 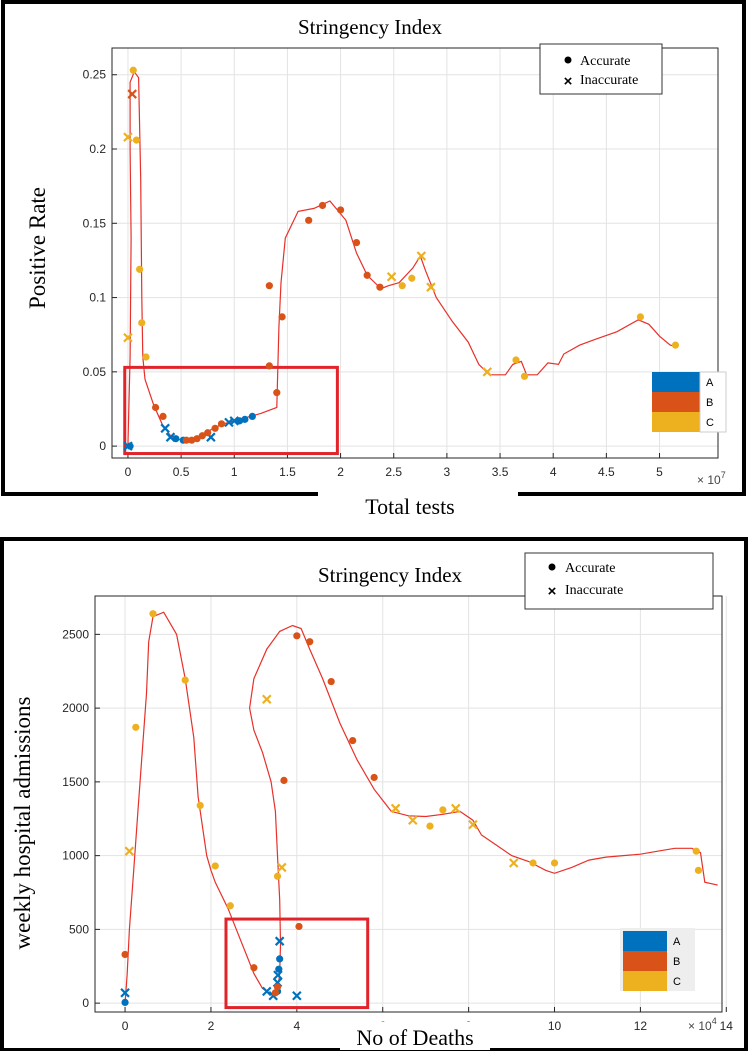 What do you see at coordinates (645, 981) in the screenshot?
I see `colorbar-swatch-c` at bounding box center [645, 981].